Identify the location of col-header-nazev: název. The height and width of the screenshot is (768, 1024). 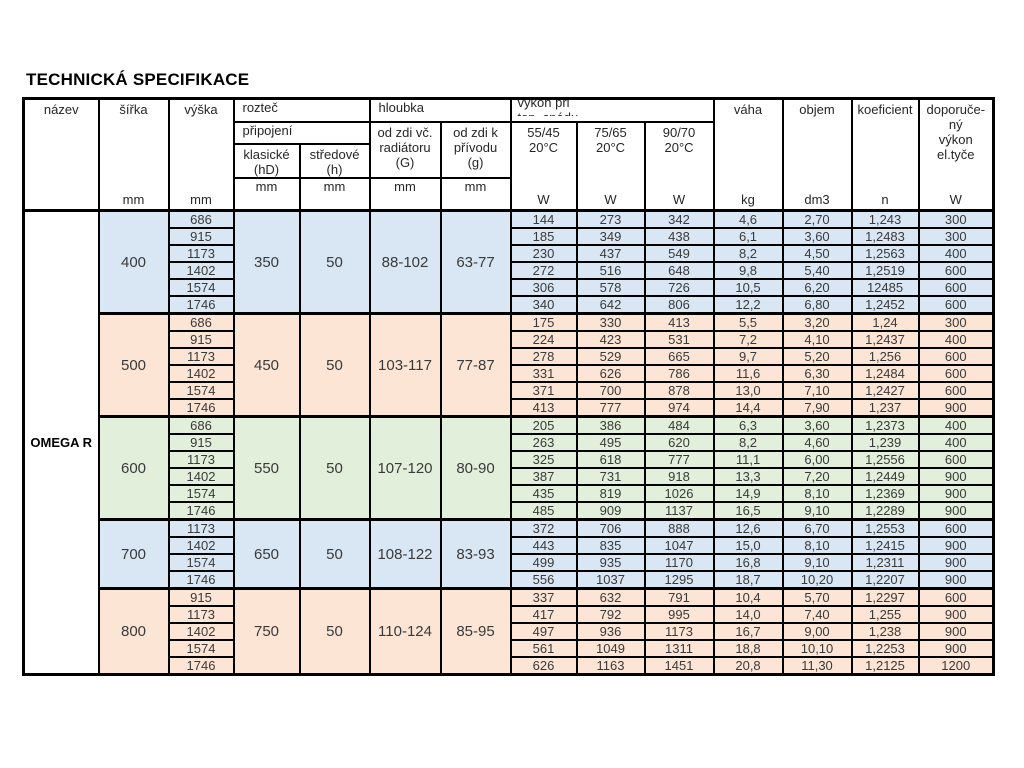
(61, 154).